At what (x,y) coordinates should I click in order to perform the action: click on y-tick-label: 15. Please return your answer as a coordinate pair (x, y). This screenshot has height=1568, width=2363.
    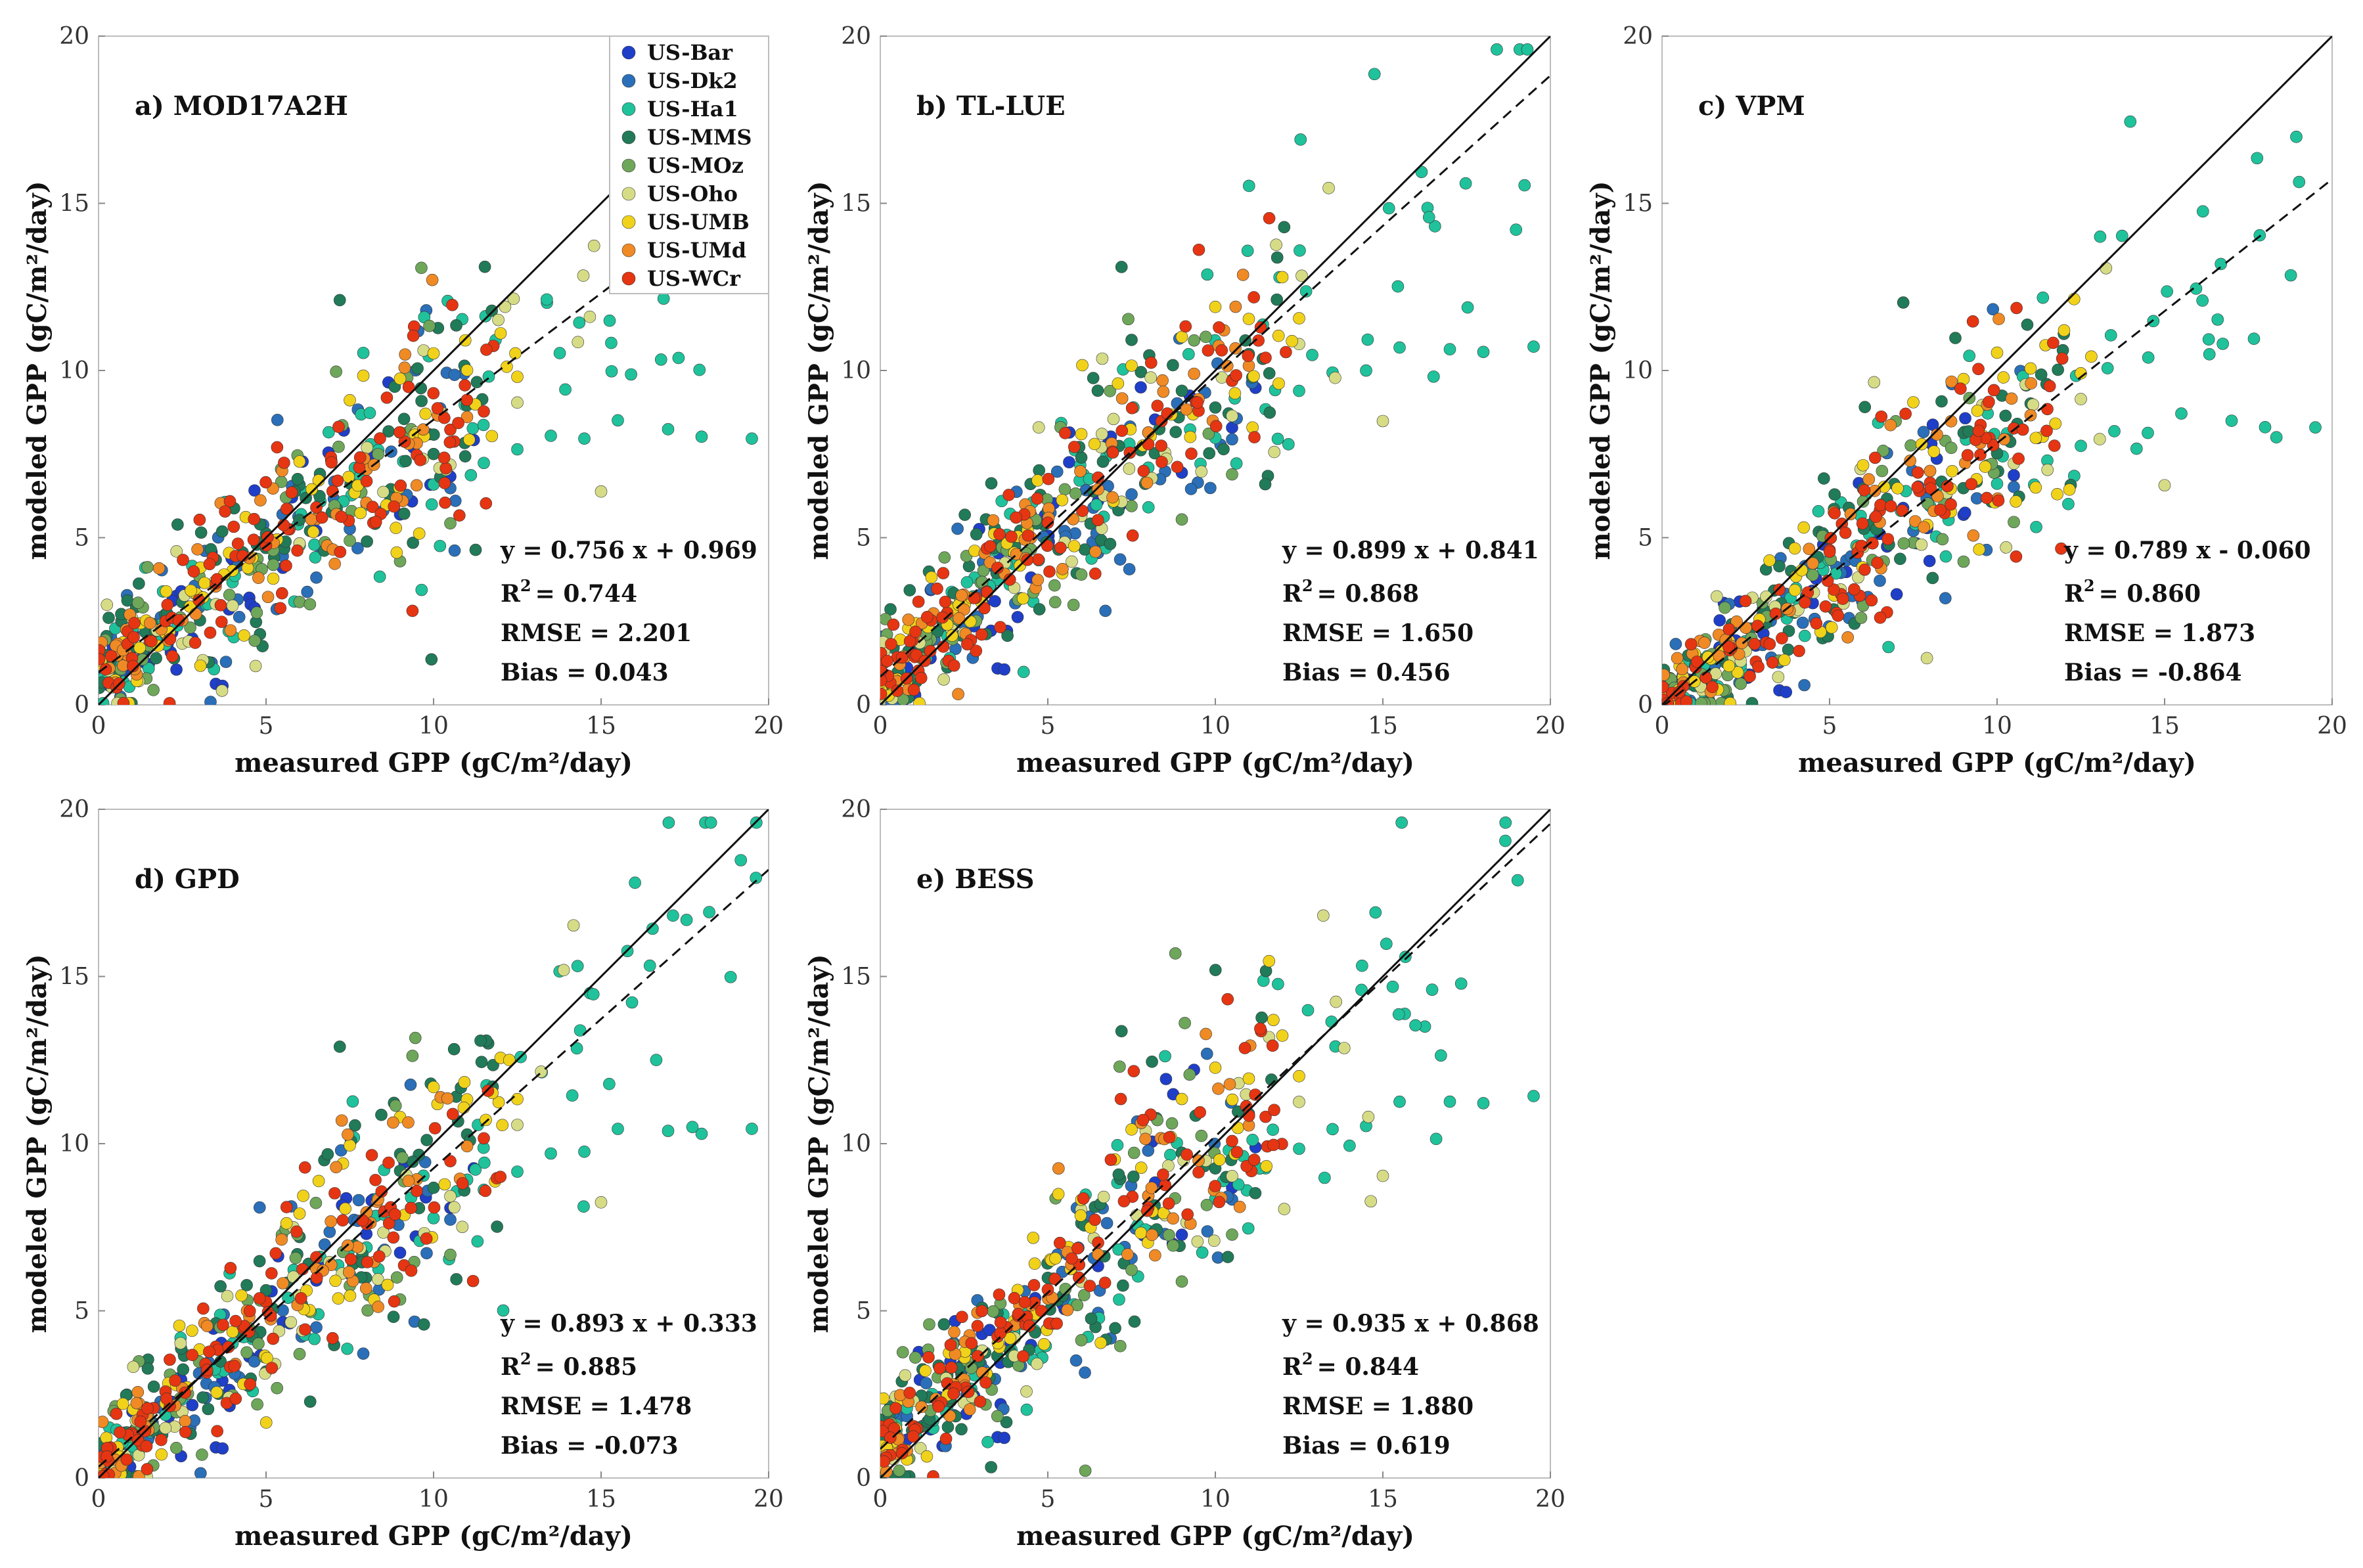
    Looking at the image, I should click on (74, 977).